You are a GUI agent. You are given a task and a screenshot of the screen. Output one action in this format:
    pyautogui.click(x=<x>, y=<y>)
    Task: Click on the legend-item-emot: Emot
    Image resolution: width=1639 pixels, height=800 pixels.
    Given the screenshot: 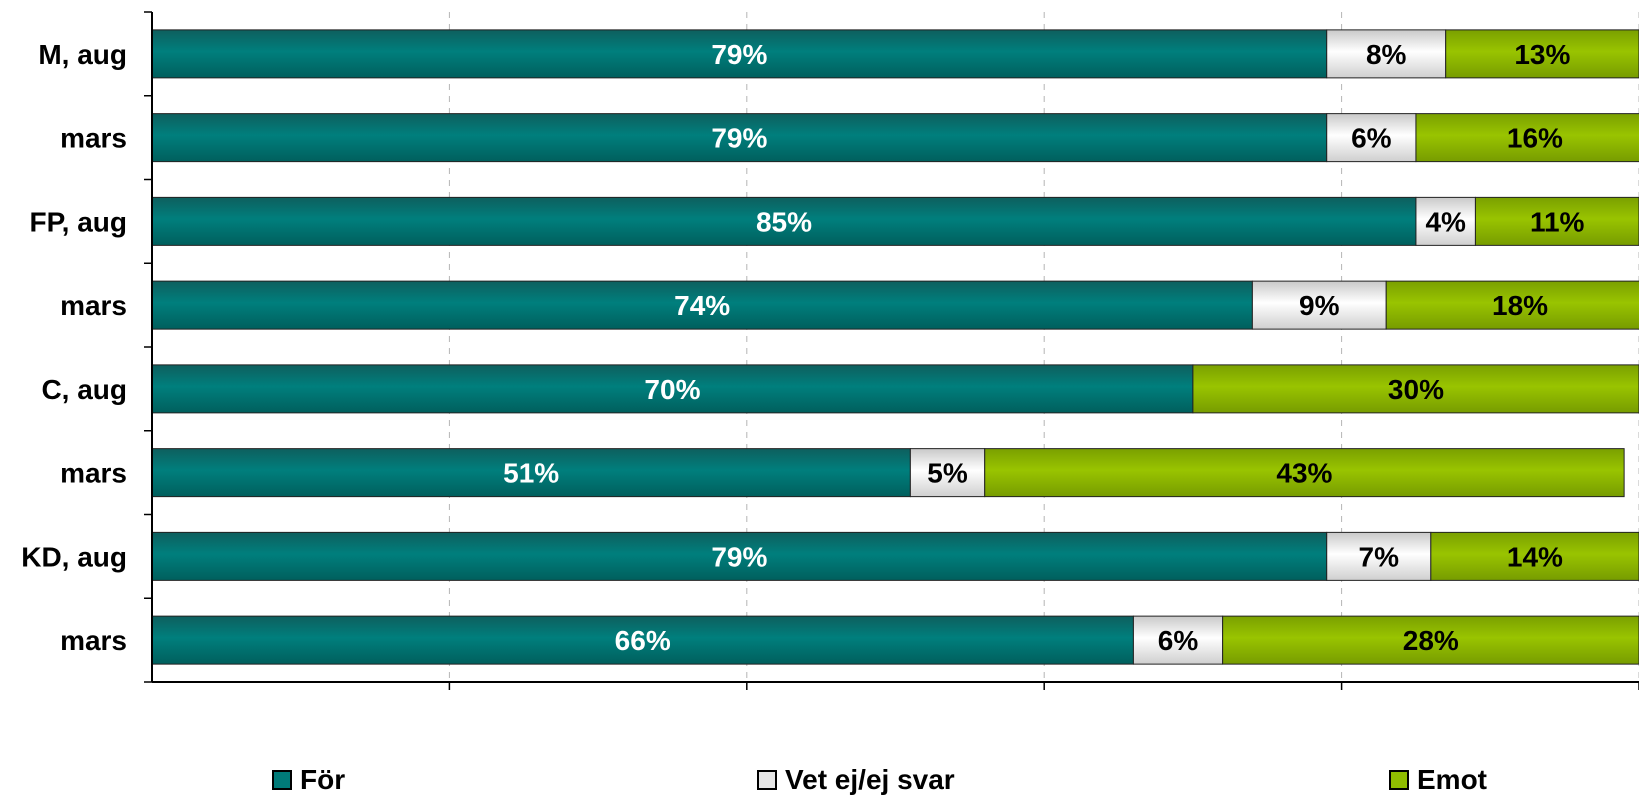 What is the action you would take?
    pyautogui.click(x=1438, y=780)
    